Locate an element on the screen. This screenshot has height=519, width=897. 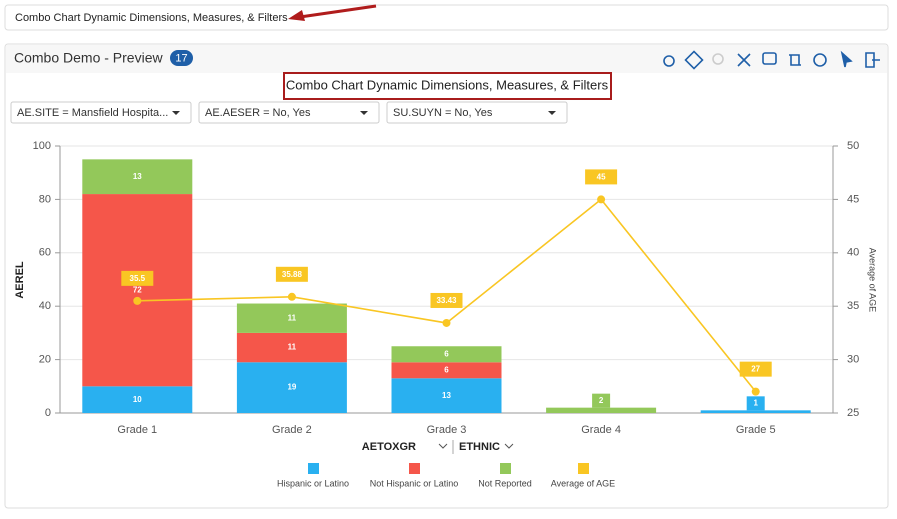
y-axis-label: AEREL is located at coordinates (20, 280).